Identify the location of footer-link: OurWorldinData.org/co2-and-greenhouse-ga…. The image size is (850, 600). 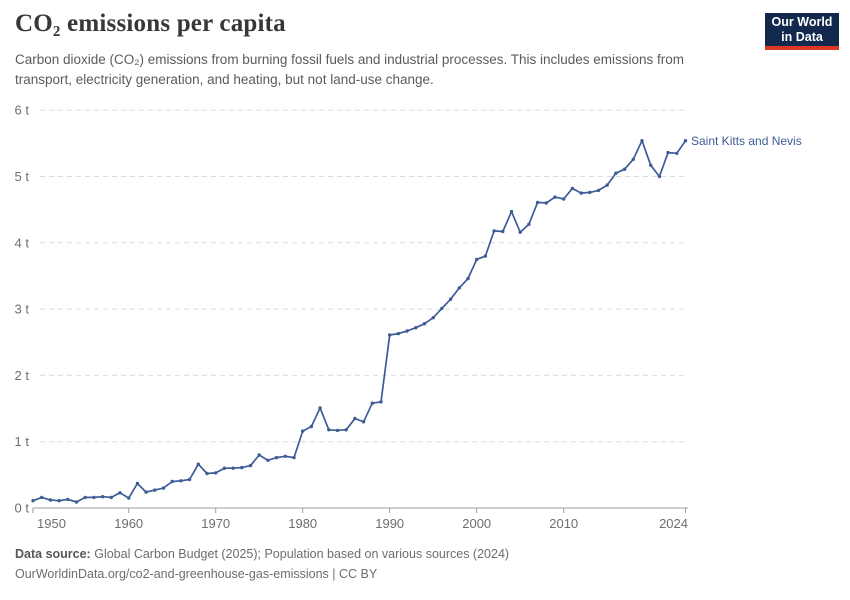
(196, 574).